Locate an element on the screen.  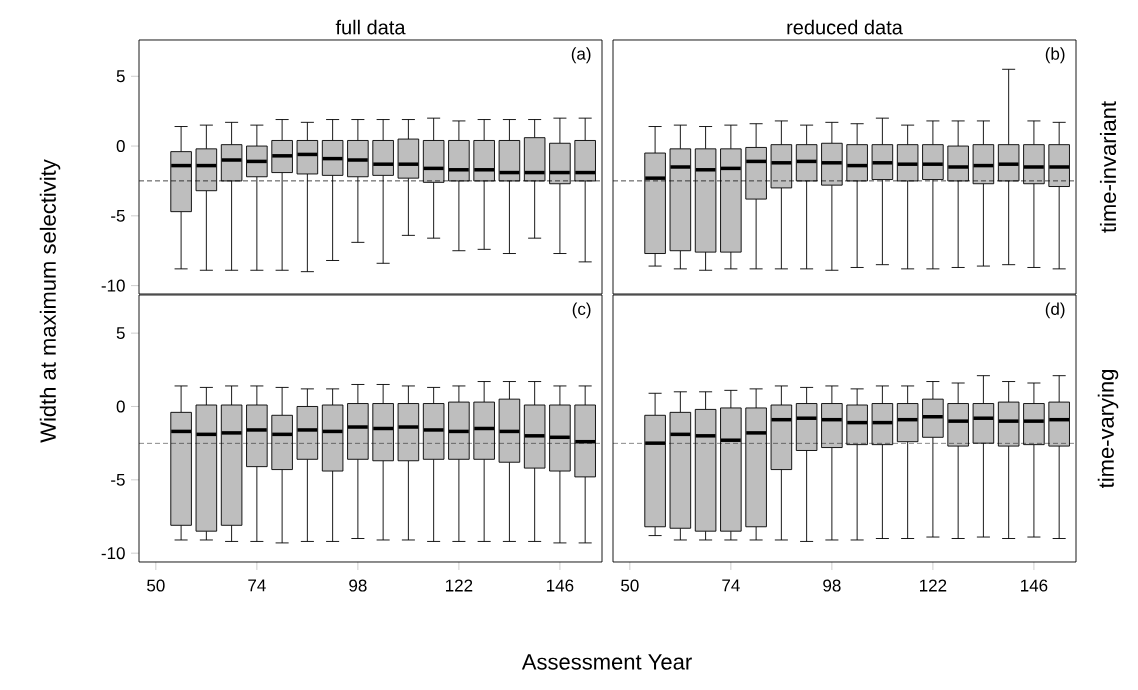
x-axis-title: Assessment Year is located at coordinates (606, 662).